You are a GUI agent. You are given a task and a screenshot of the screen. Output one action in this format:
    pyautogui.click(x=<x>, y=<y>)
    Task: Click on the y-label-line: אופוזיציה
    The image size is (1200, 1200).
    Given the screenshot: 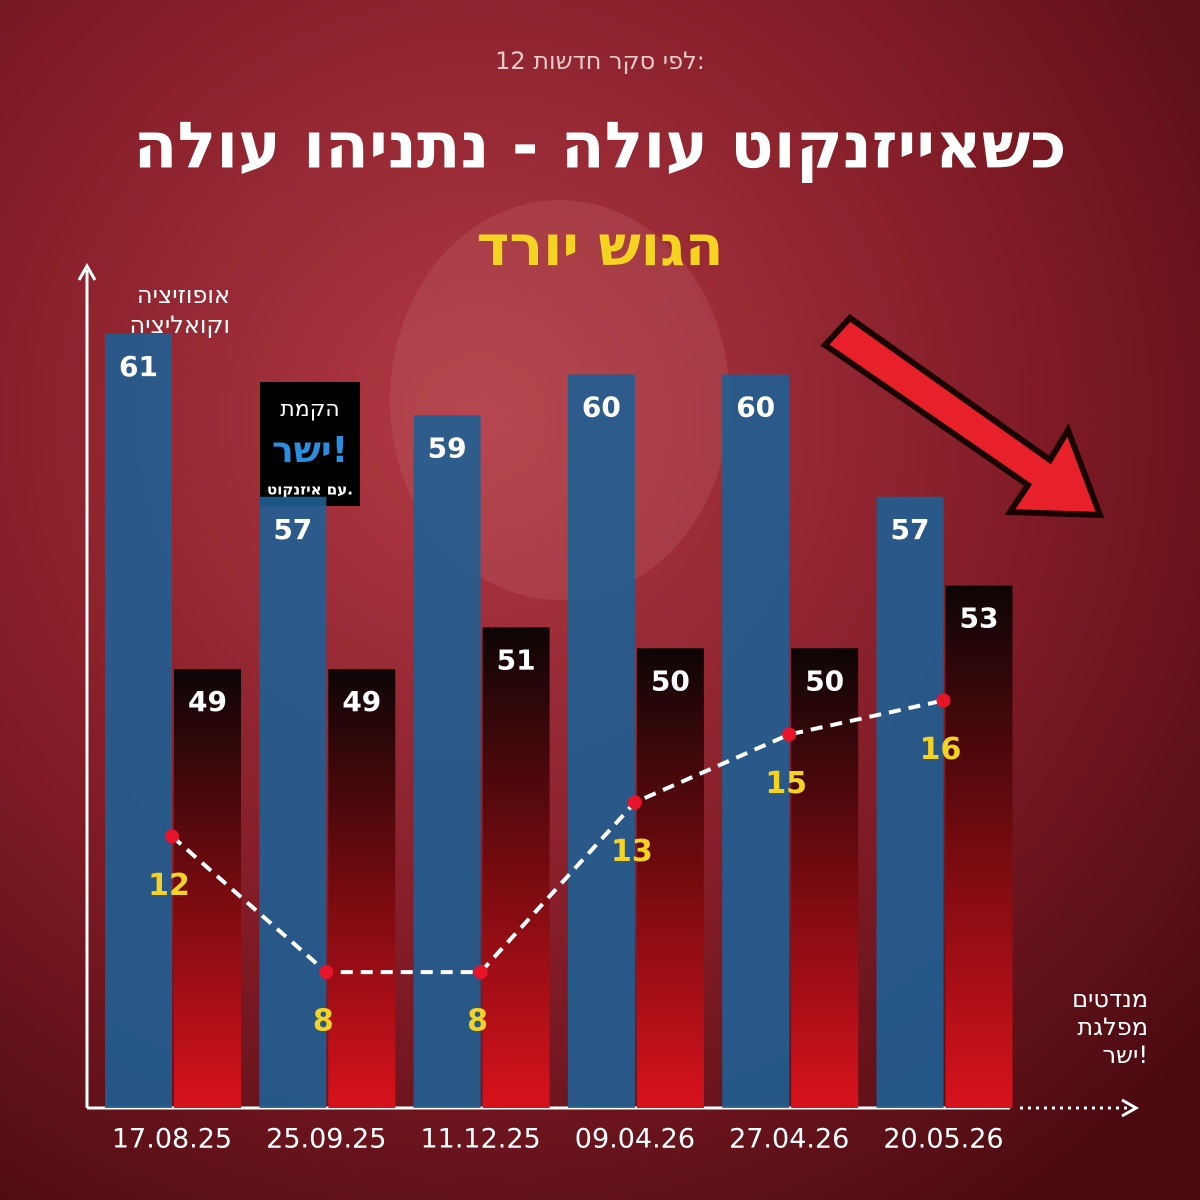 What is the action you would take?
    pyautogui.click(x=183, y=295)
    